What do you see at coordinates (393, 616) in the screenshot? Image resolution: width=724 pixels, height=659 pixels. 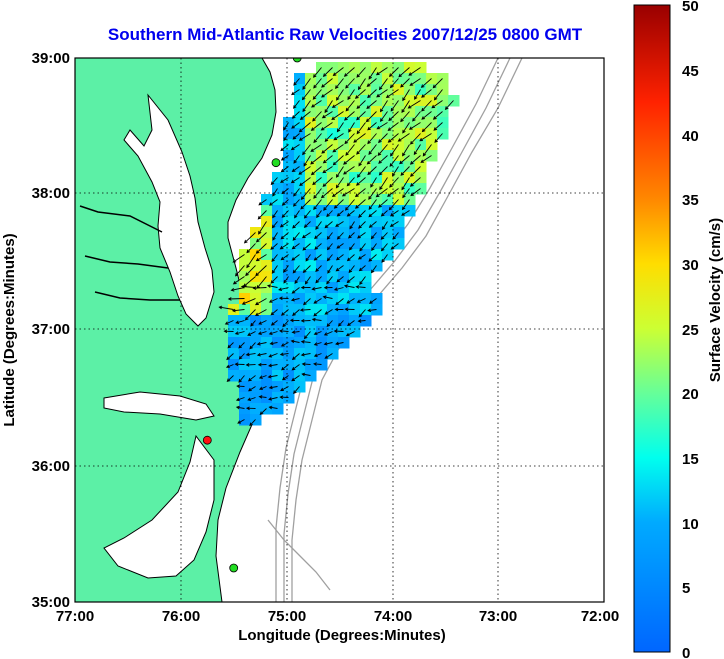 I see `x-tick: 74:00` at bounding box center [393, 616].